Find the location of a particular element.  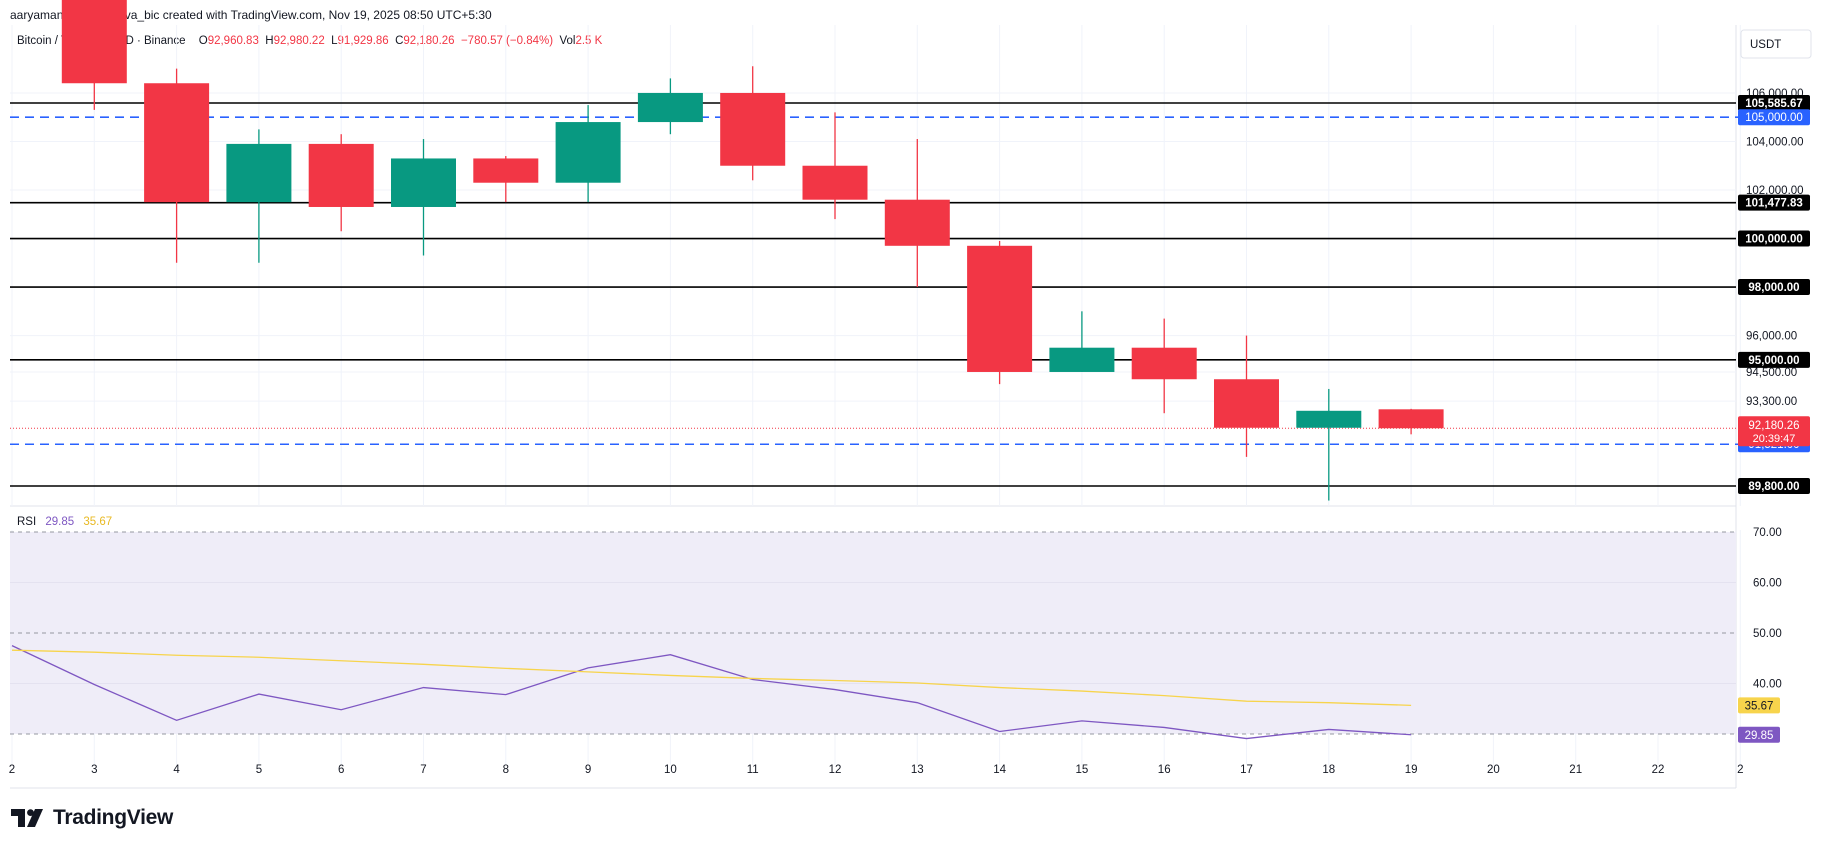

price-tick-label: 94,500.00 is located at coordinates (1771, 373).